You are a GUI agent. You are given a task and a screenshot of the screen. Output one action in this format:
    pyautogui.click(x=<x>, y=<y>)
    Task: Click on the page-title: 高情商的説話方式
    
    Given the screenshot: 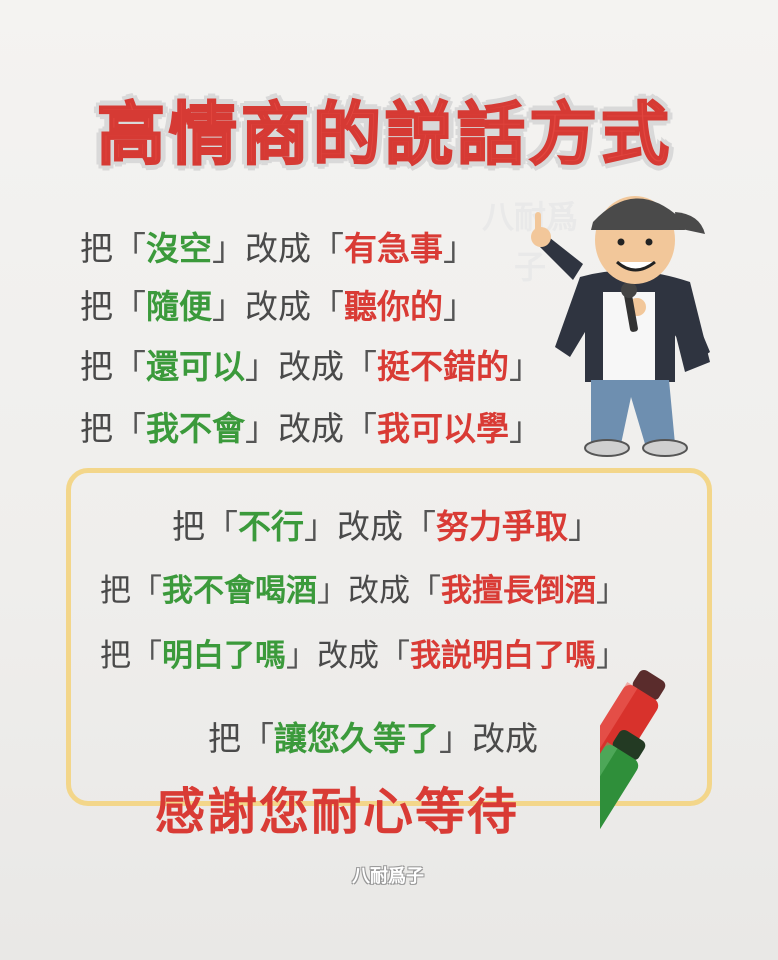 What is the action you would take?
    pyautogui.click(x=385, y=128)
    